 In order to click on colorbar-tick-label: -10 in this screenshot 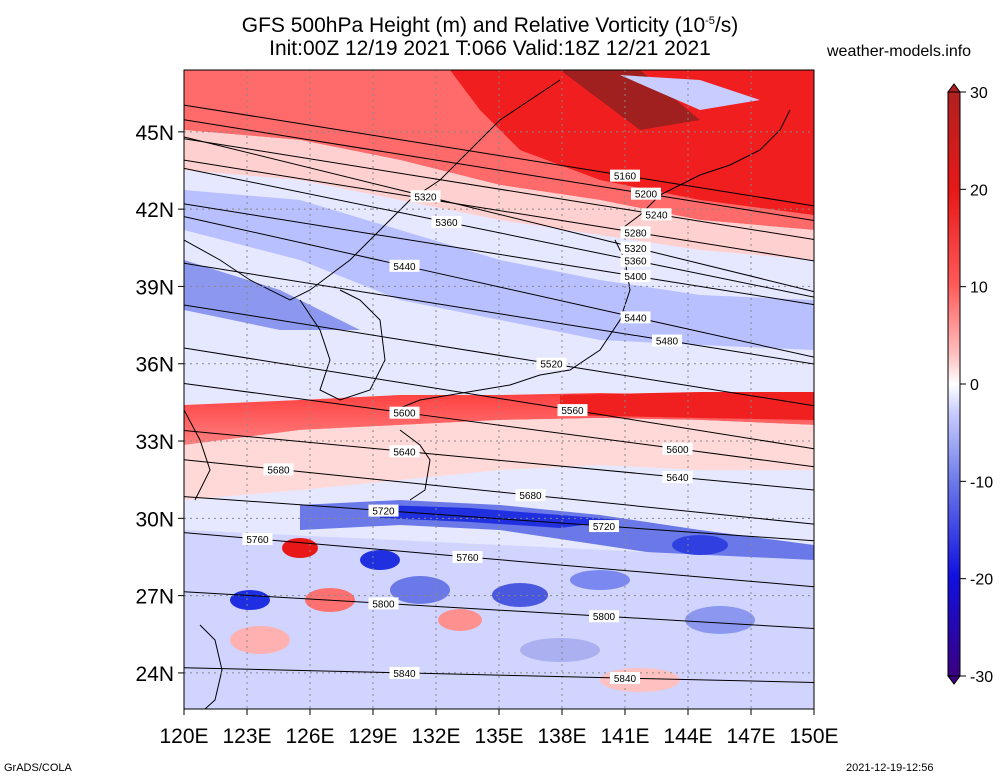, I will do `click(981, 482)`.